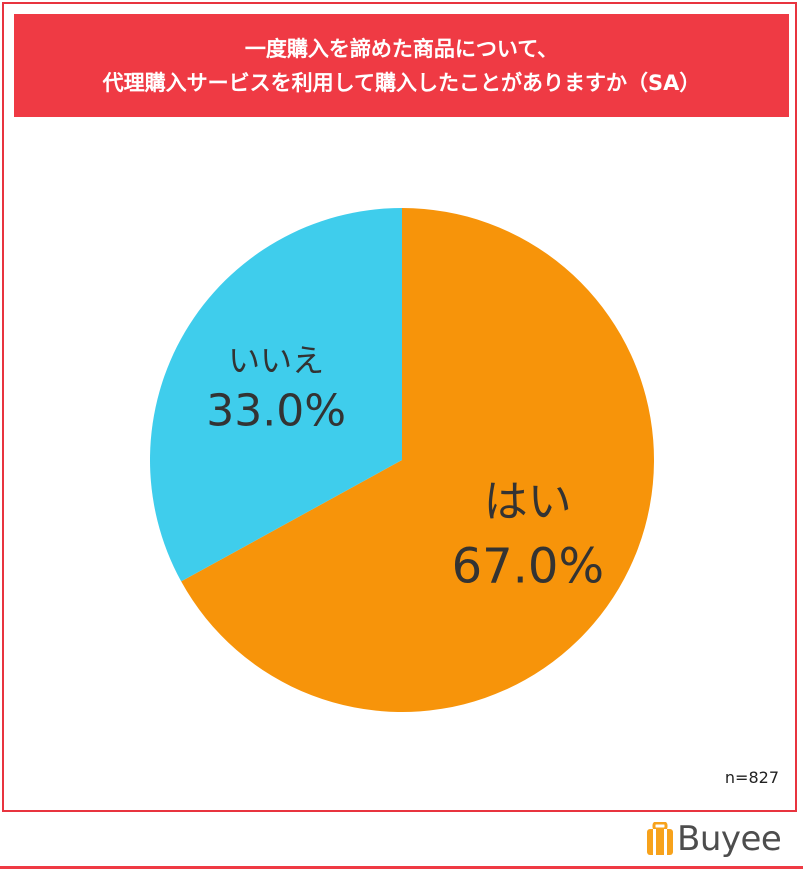  I want to click on logo-text: Buyee, so click(729, 839).